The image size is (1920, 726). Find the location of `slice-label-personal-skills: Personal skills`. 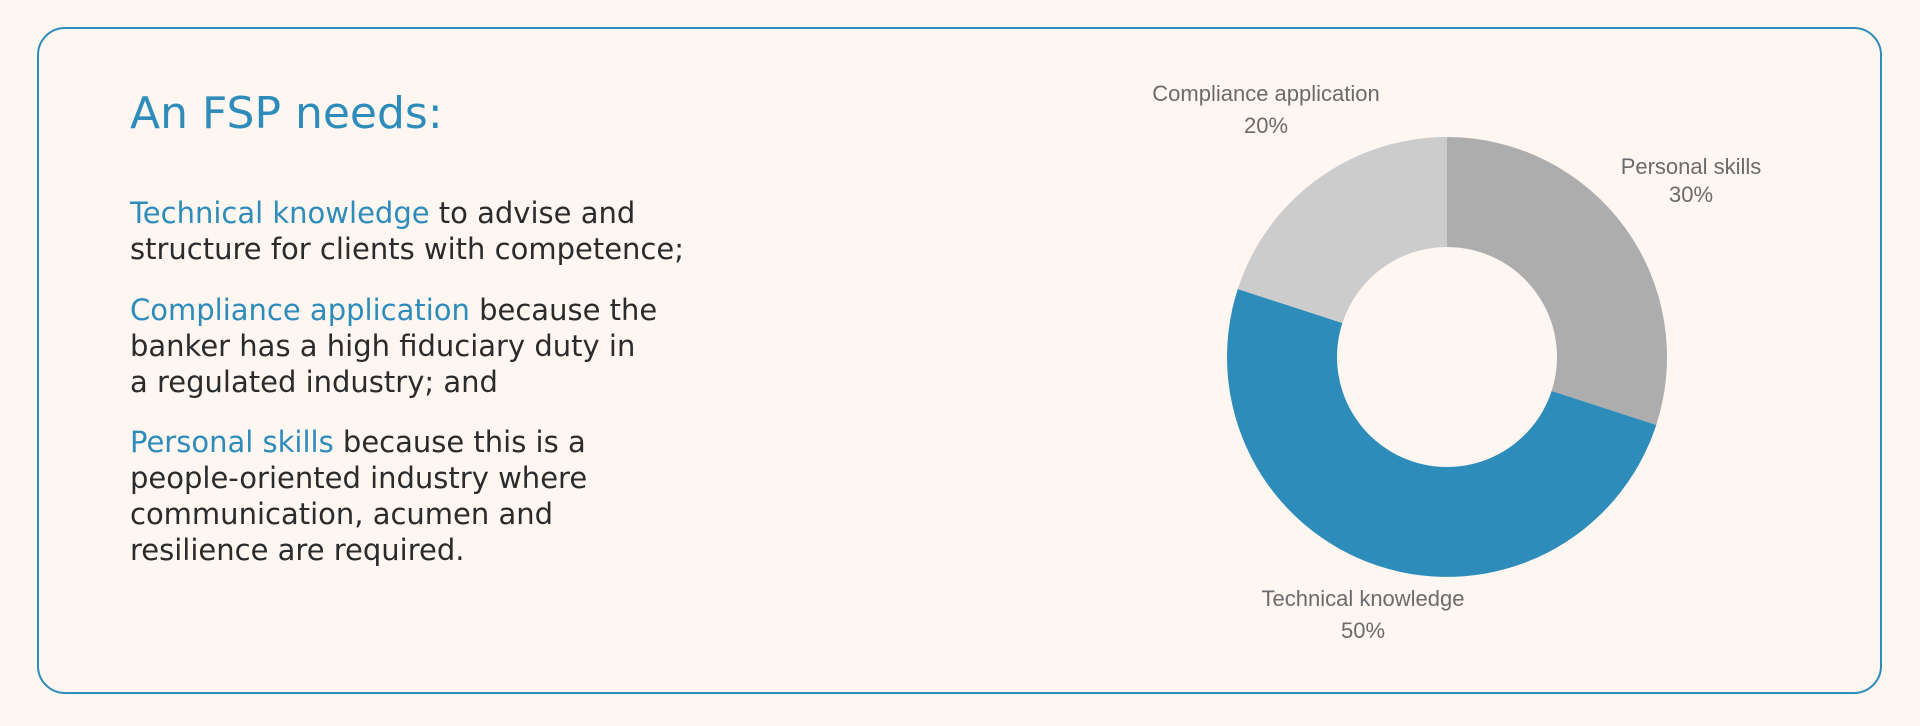

slice-label-personal-skills: Personal skills is located at coordinates (1691, 166).